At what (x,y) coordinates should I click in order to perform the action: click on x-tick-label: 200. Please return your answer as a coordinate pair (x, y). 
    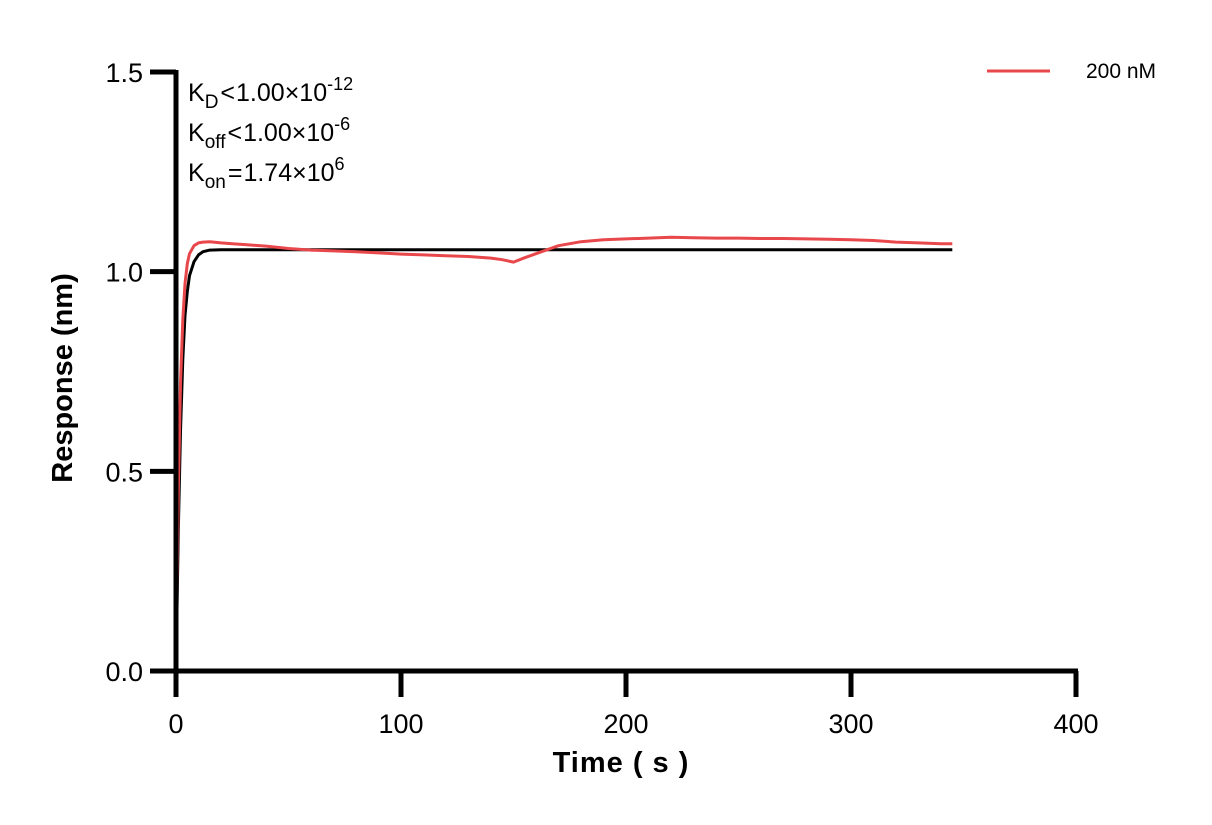
    Looking at the image, I should click on (625, 724).